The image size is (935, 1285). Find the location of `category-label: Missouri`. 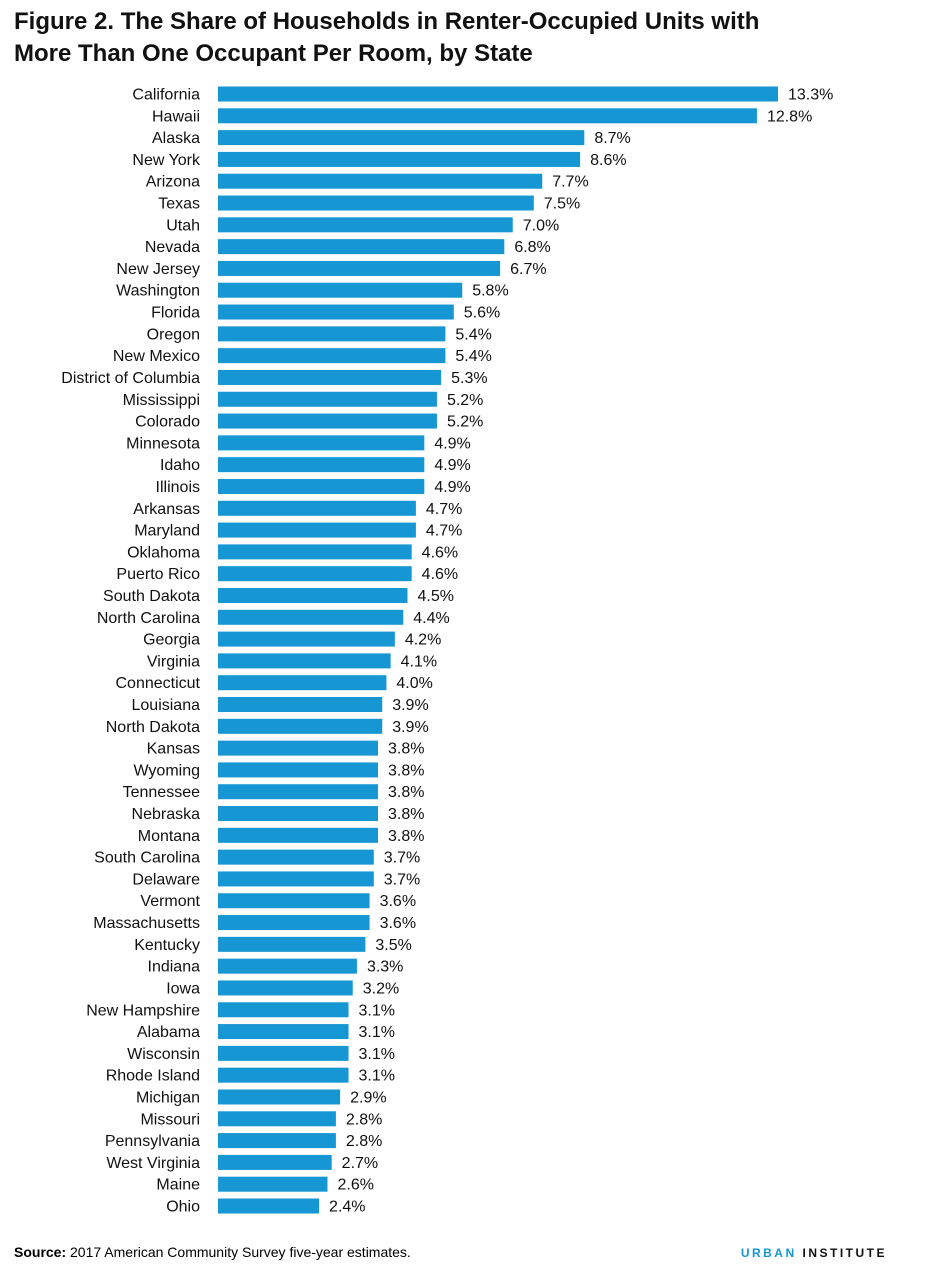

category-label: Missouri is located at coordinates (170, 1119).